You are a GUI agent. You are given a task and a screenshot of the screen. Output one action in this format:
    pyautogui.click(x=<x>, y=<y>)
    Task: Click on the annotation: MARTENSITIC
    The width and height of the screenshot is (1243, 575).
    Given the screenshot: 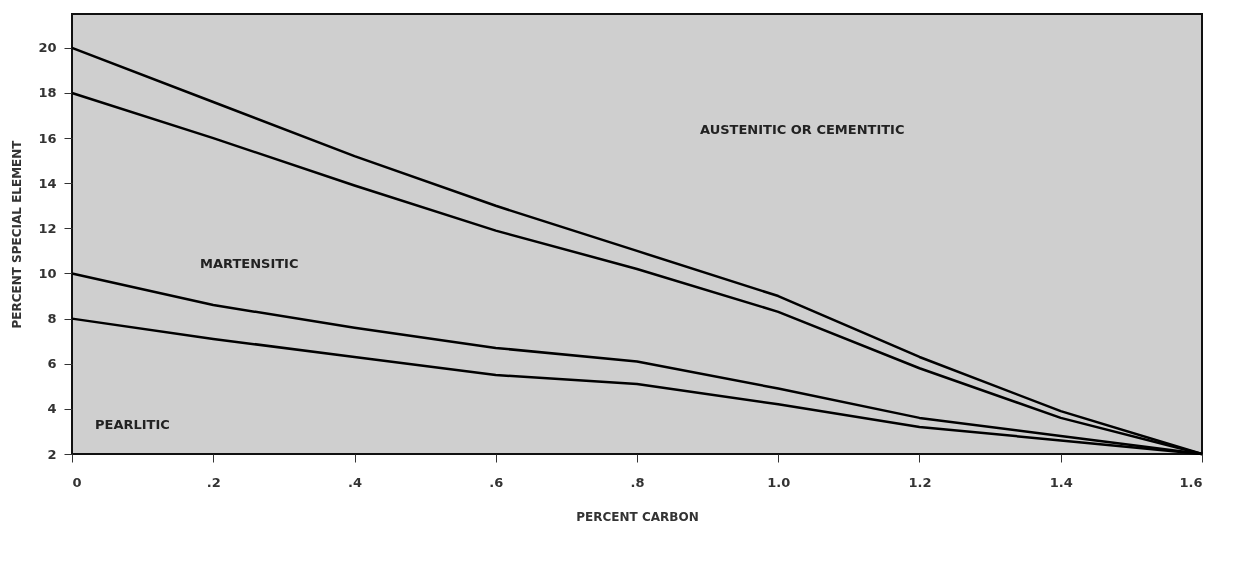 What is the action you would take?
    pyautogui.click(x=249, y=263)
    